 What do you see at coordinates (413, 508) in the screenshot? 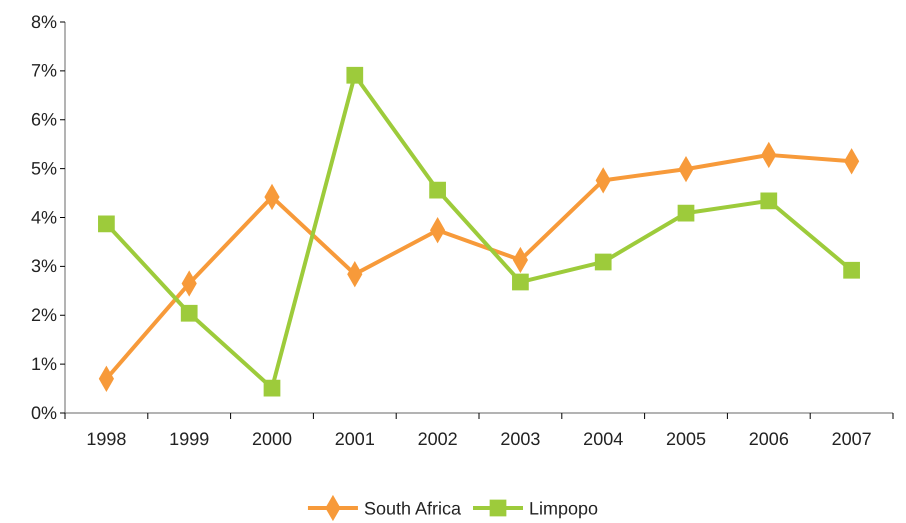
I see `legend-label: South Africa` at bounding box center [413, 508].